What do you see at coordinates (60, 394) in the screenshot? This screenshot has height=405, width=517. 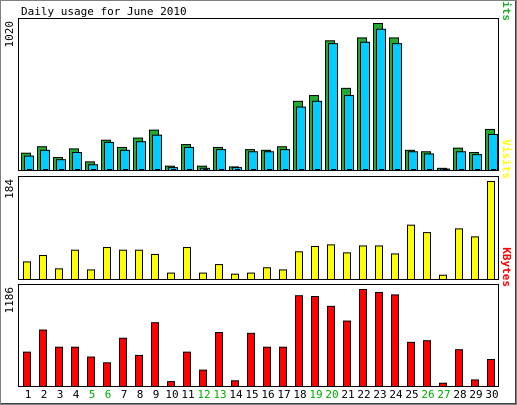 I see `x-tick-label: 3` at bounding box center [60, 394].